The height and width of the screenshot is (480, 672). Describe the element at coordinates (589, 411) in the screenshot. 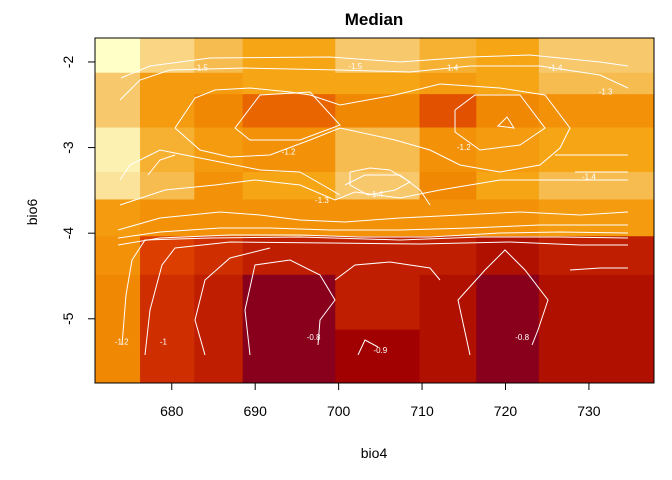

I see `x-tick-label: 730` at that location.